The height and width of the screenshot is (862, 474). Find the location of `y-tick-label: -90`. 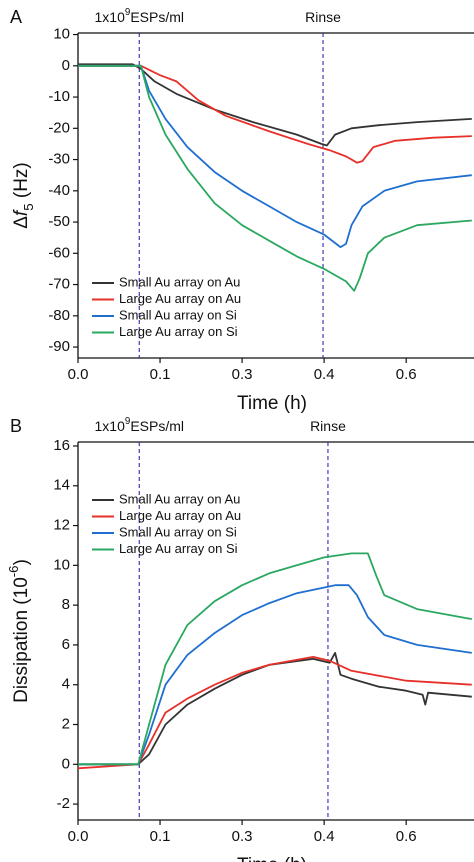

y-tick-label: -90 is located at coordinates (59, 346).